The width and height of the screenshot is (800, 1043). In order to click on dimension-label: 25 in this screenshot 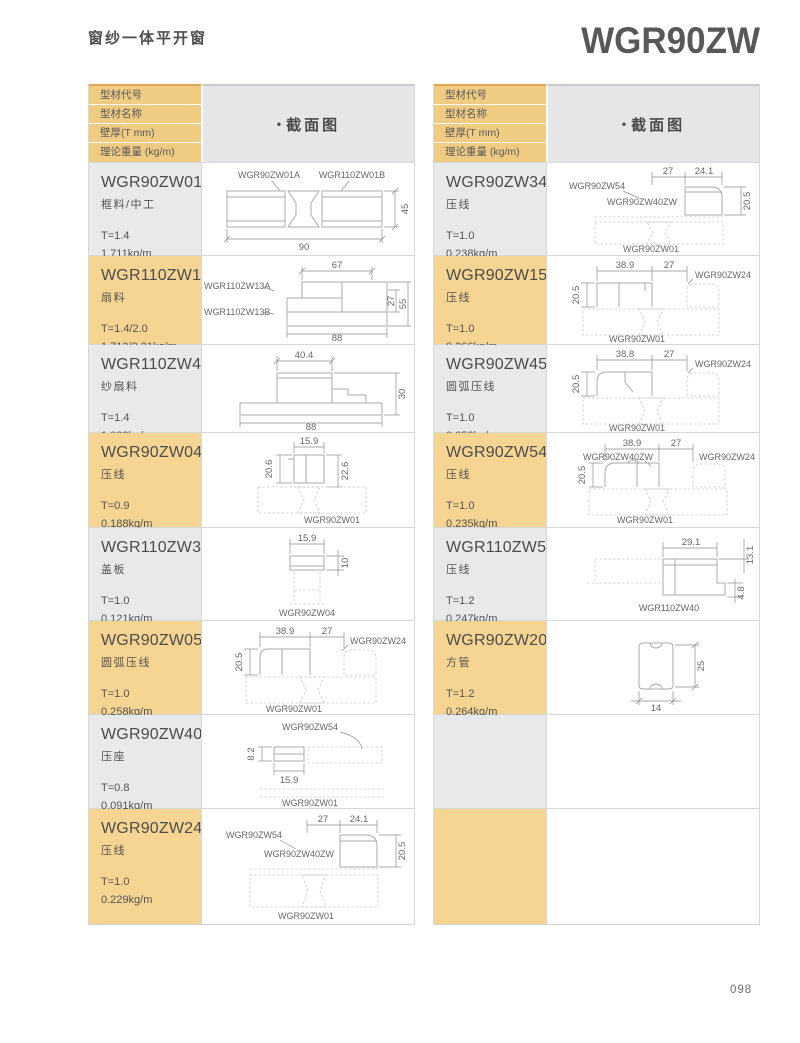, I will do `click(701, 665)`.